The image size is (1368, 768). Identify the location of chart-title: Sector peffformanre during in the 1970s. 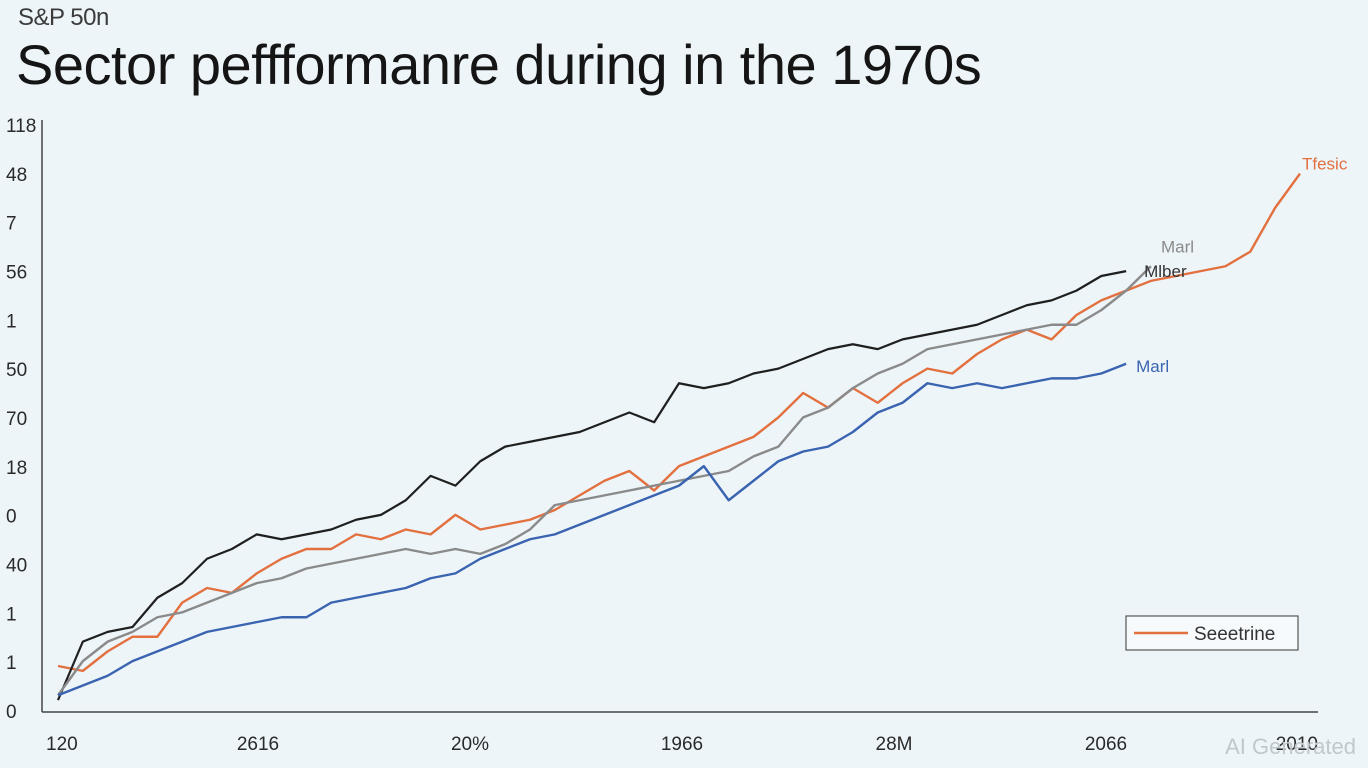
(499, 64).